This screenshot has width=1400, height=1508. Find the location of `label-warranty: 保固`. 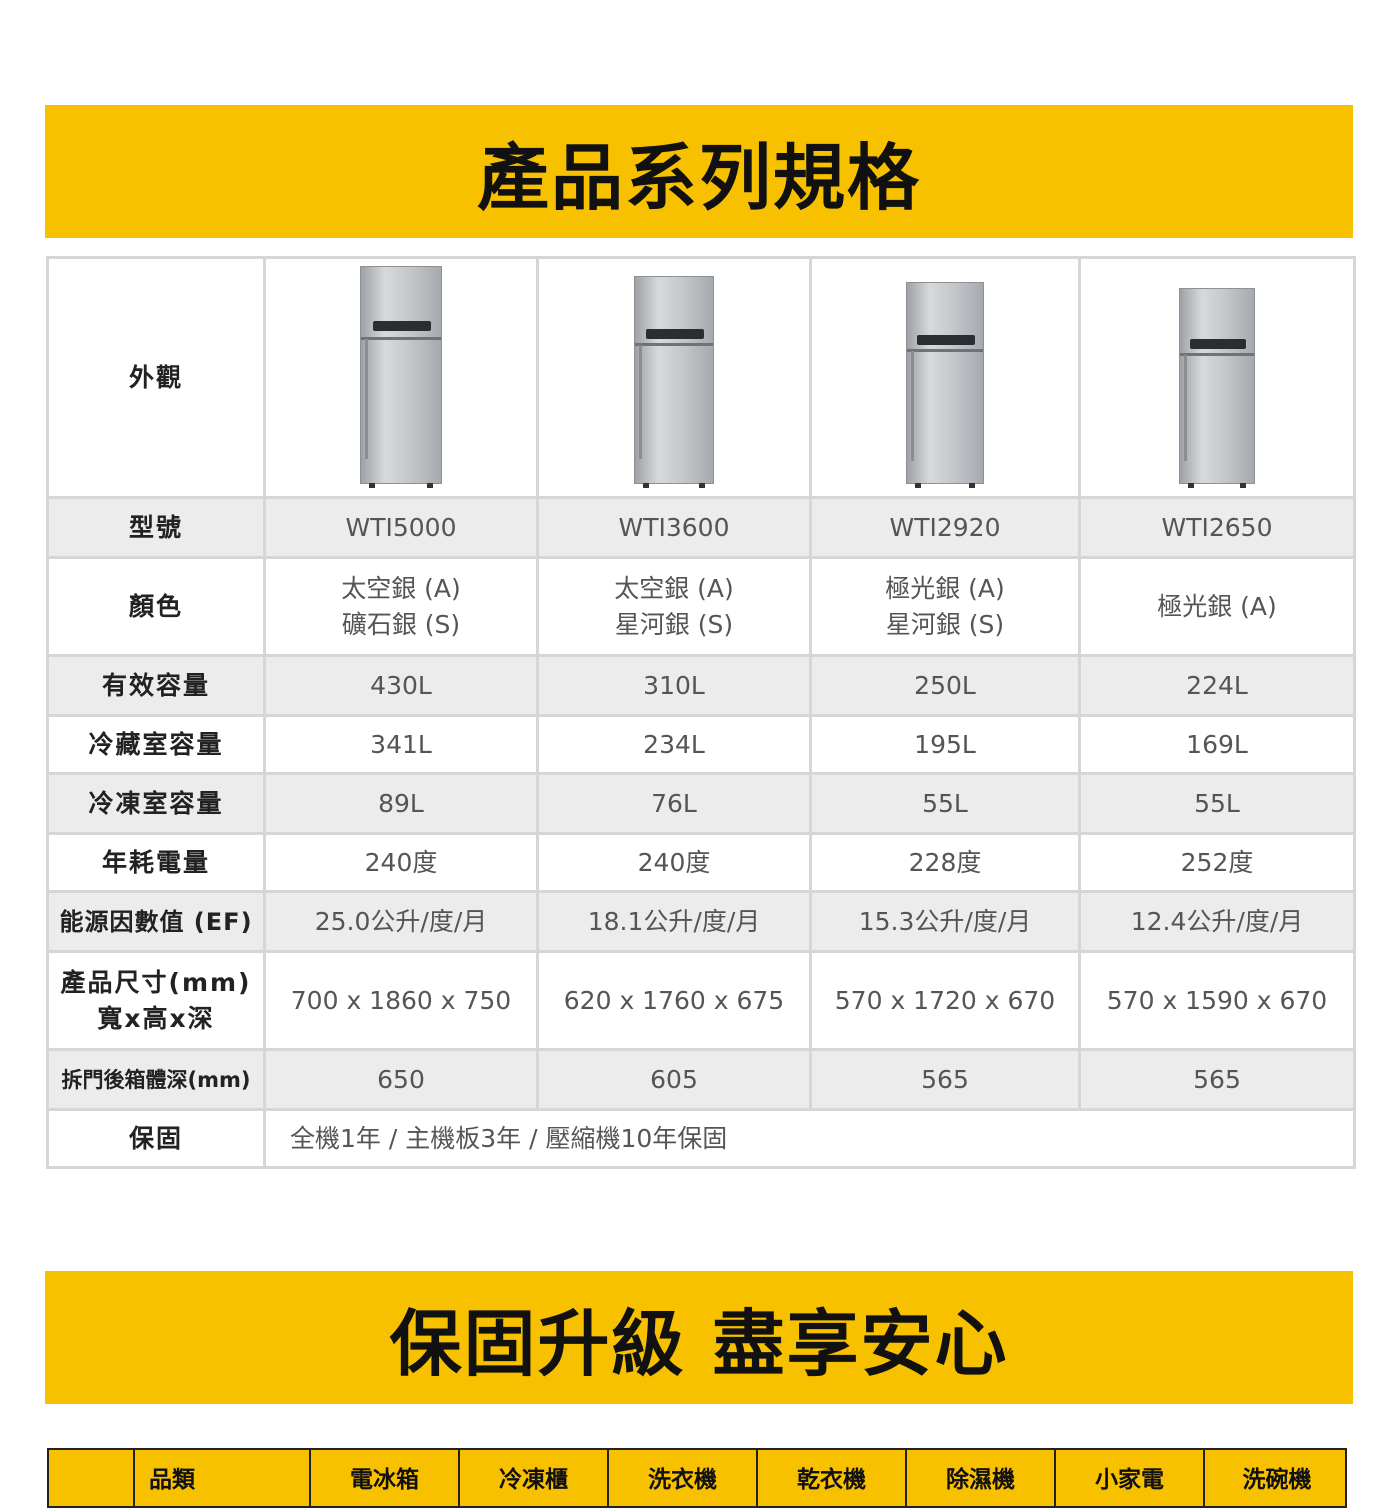

label-warranty: 保固 is located at coordinates (156, 1138).